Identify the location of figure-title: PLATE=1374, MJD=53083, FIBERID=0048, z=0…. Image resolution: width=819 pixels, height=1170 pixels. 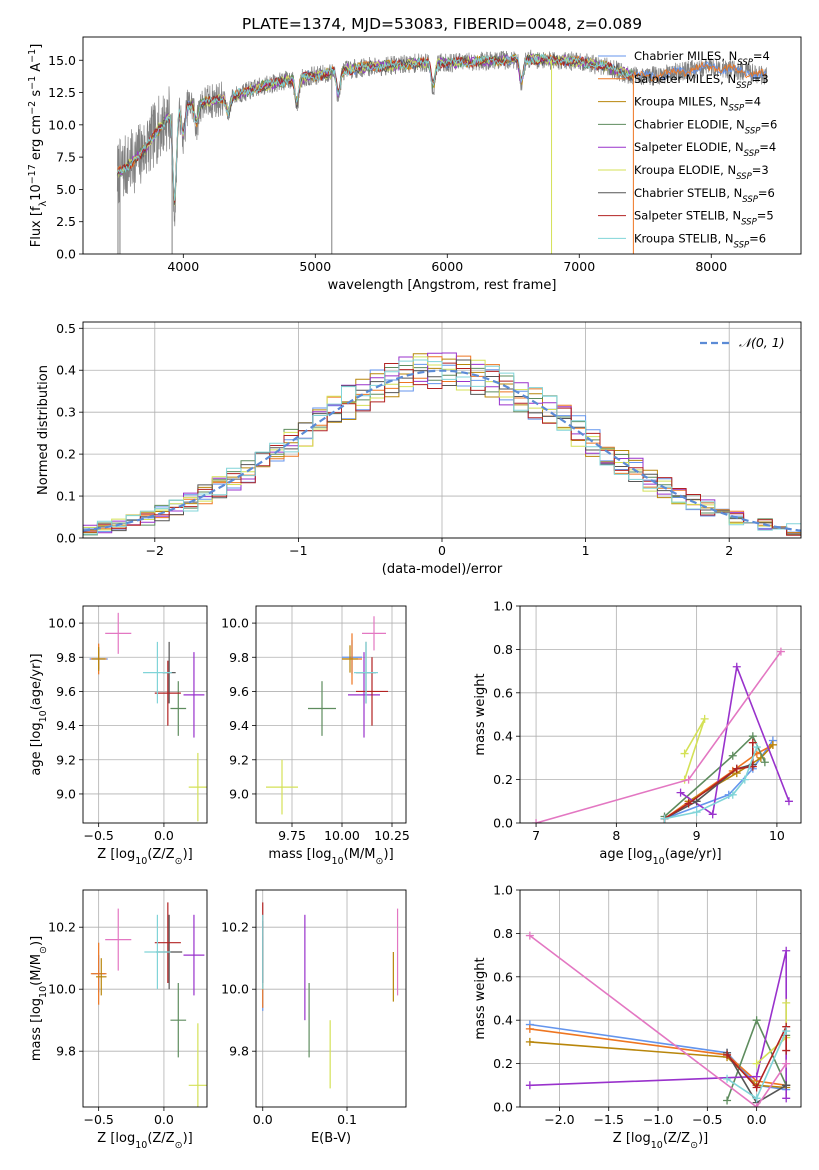
(442, 24).